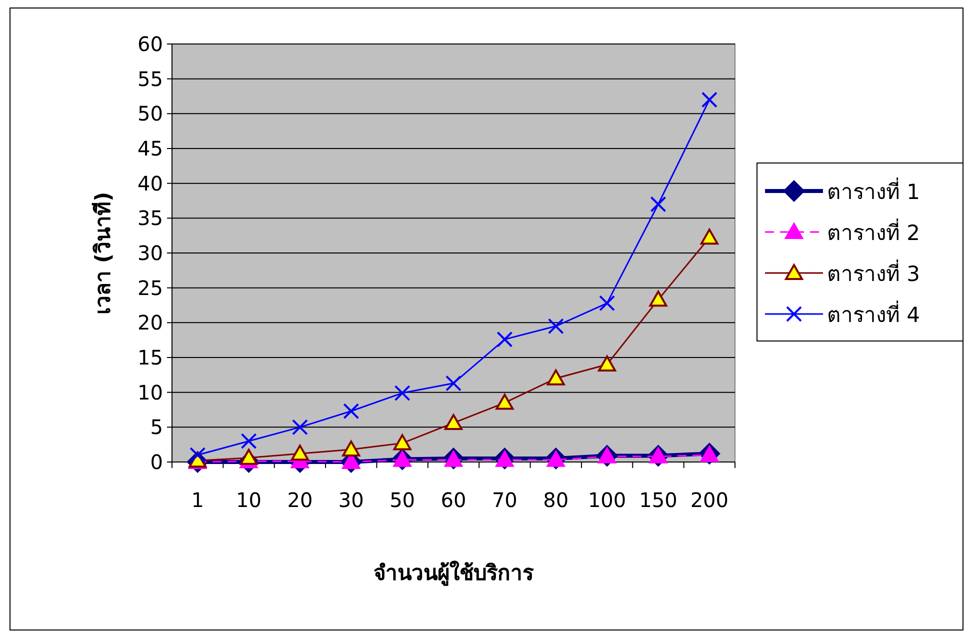  Describe the element at coordinates (505, 500) in the screenshot. I see `x-tick-label: 70` at that location.